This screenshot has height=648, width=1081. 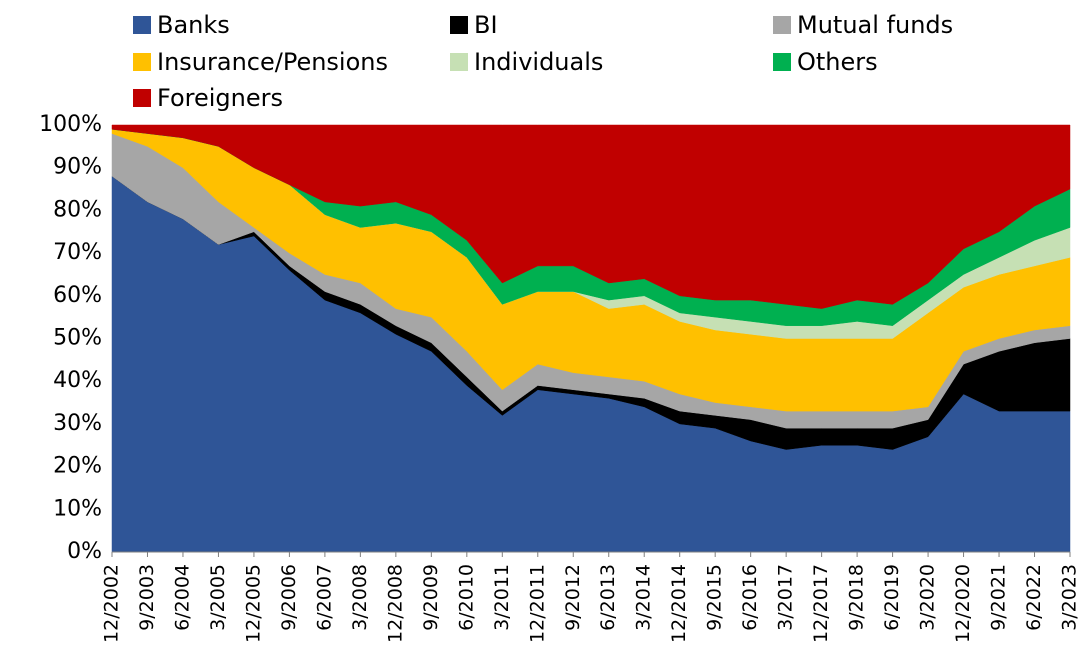 I want to click on y-tick-label: 70%, so click(x=77, y=252).